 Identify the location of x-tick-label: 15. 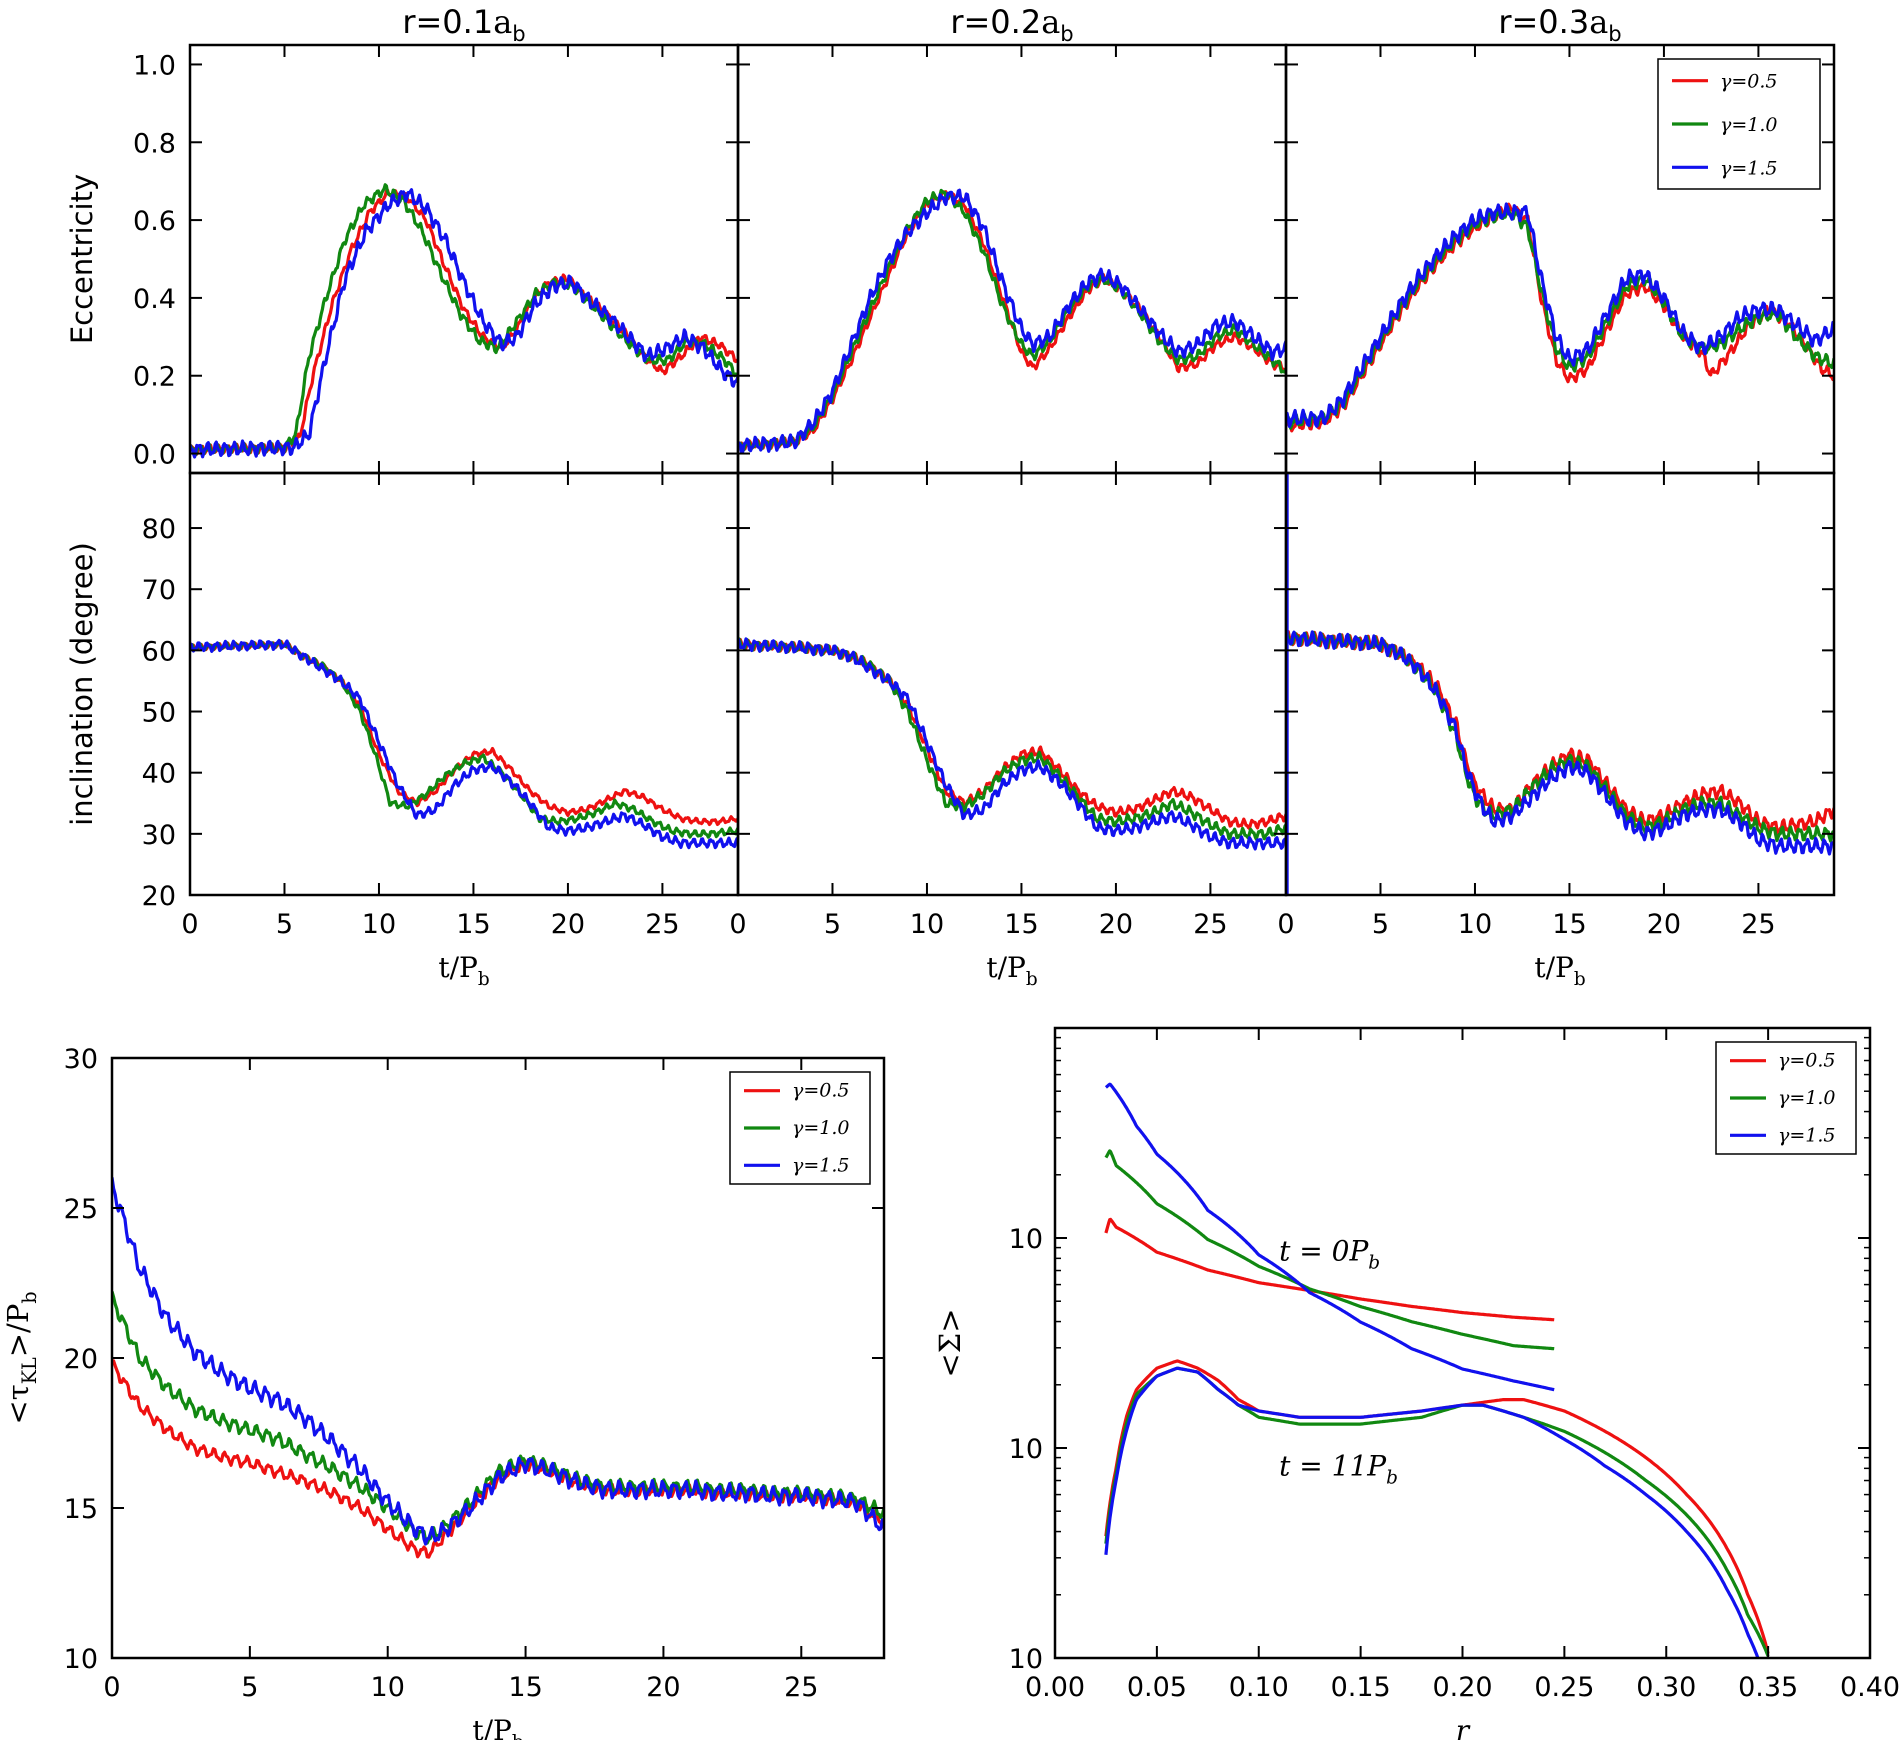
(473, 924).